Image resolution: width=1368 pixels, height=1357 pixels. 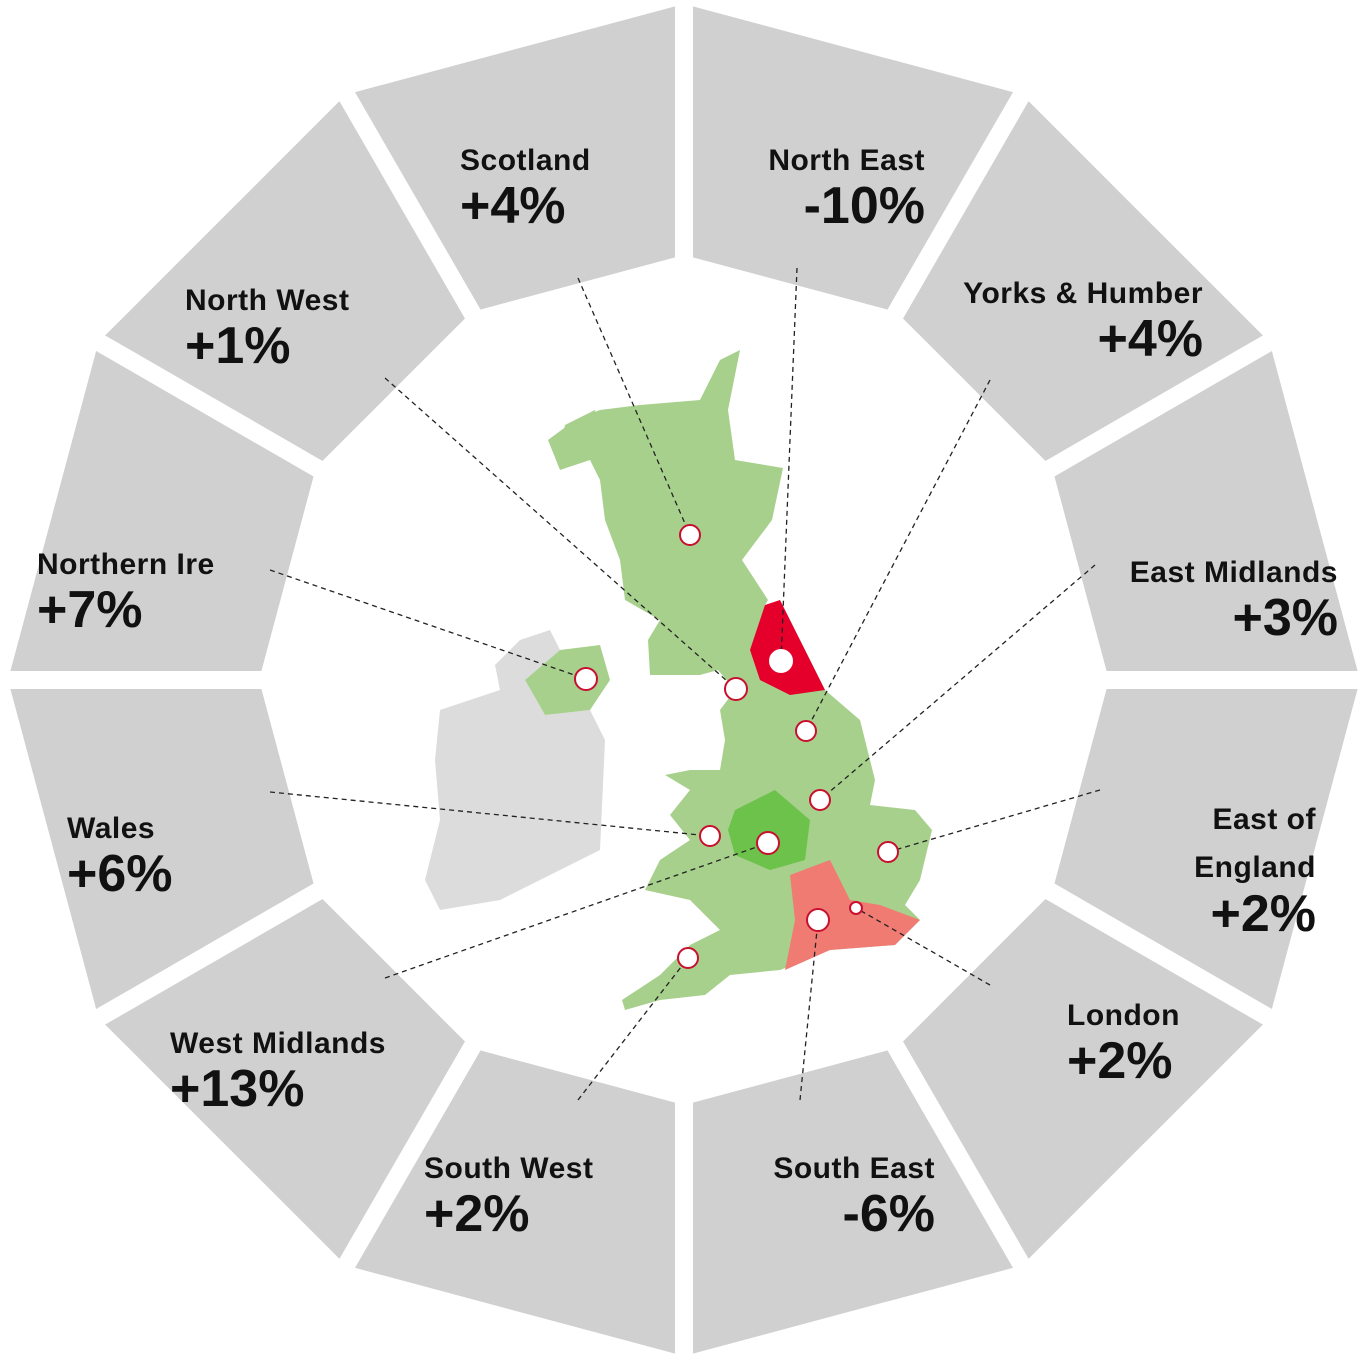 What do you see at coordinates (237, 1089) in the screenshot?
I see `region-change: +13%` at bounding box center [237, 1089].